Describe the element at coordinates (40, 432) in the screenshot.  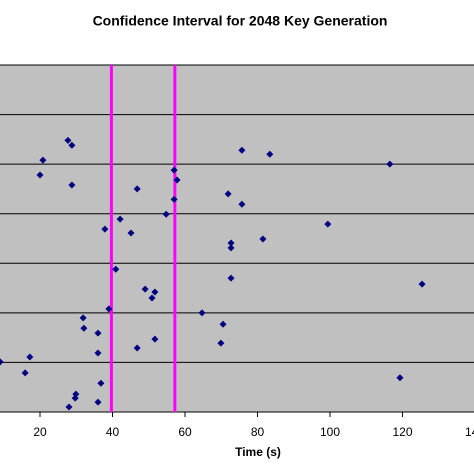
I see `x-tick-label: 20` at that location.